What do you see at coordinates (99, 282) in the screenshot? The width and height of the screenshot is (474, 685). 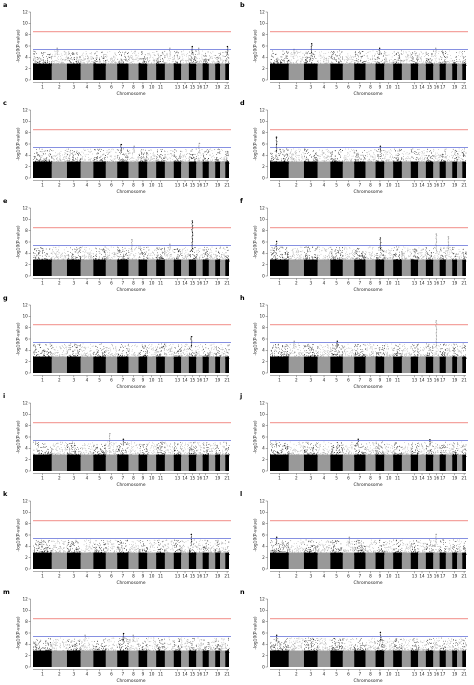 I see `x-tick-label: 5` at bounding box center [99, 282].